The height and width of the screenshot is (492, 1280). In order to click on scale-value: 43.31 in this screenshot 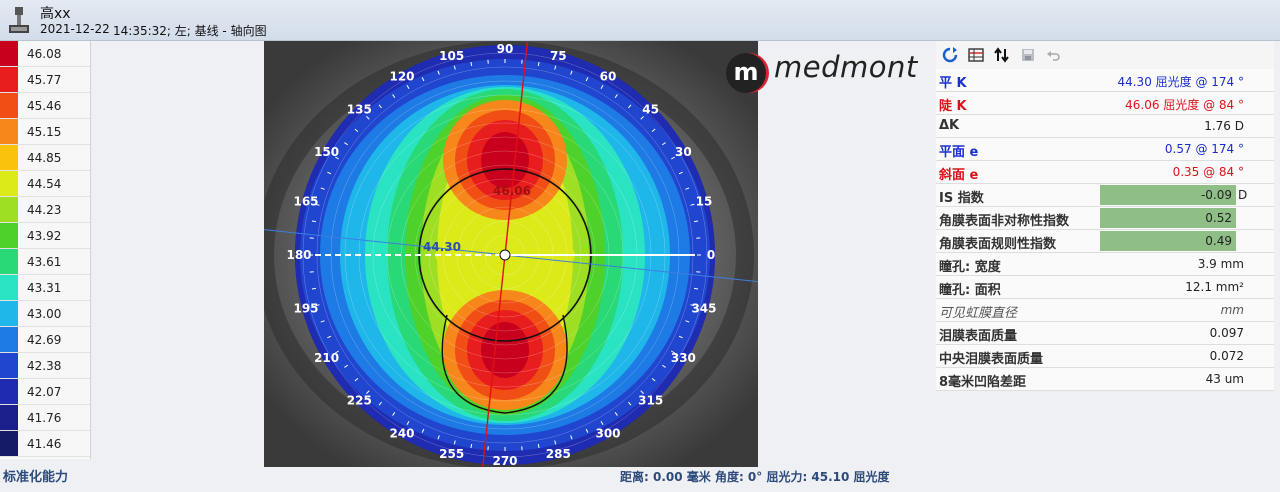, I will do `click(44, 287)`.